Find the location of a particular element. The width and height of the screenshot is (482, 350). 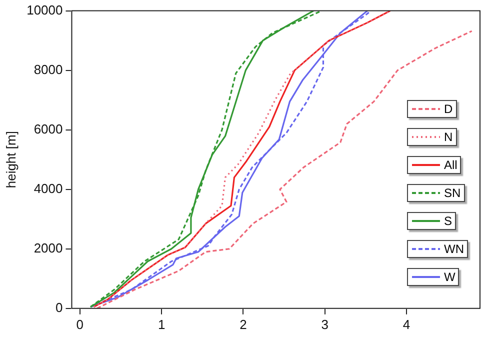

y-tick-label: 10000 is located at coordinates (44, 10).